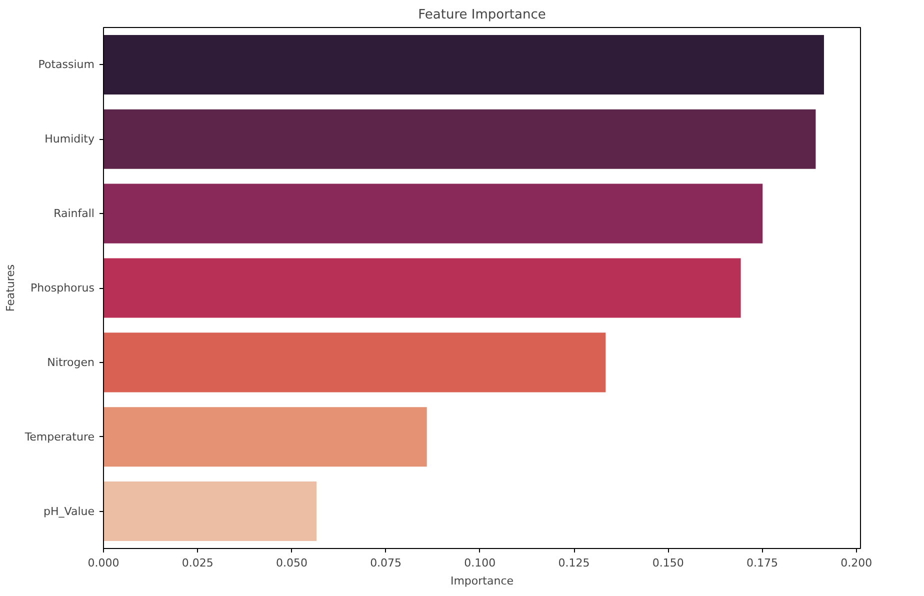 The width and height of the screenshot is (924, 596). What do you see at coordinates (386, 563) in the screenshot?
I see `x-tick-label: 0.075` at bounding box center [386, 563].